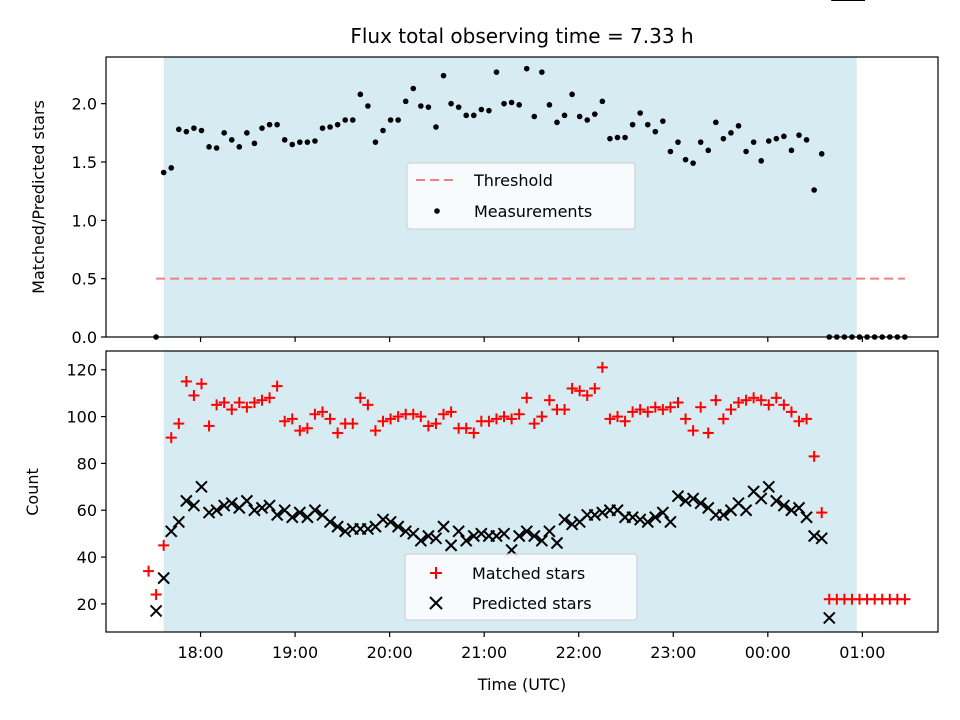  I want to click on top-y-axis-label: Matched/Predicted stars, so click(38, 197).